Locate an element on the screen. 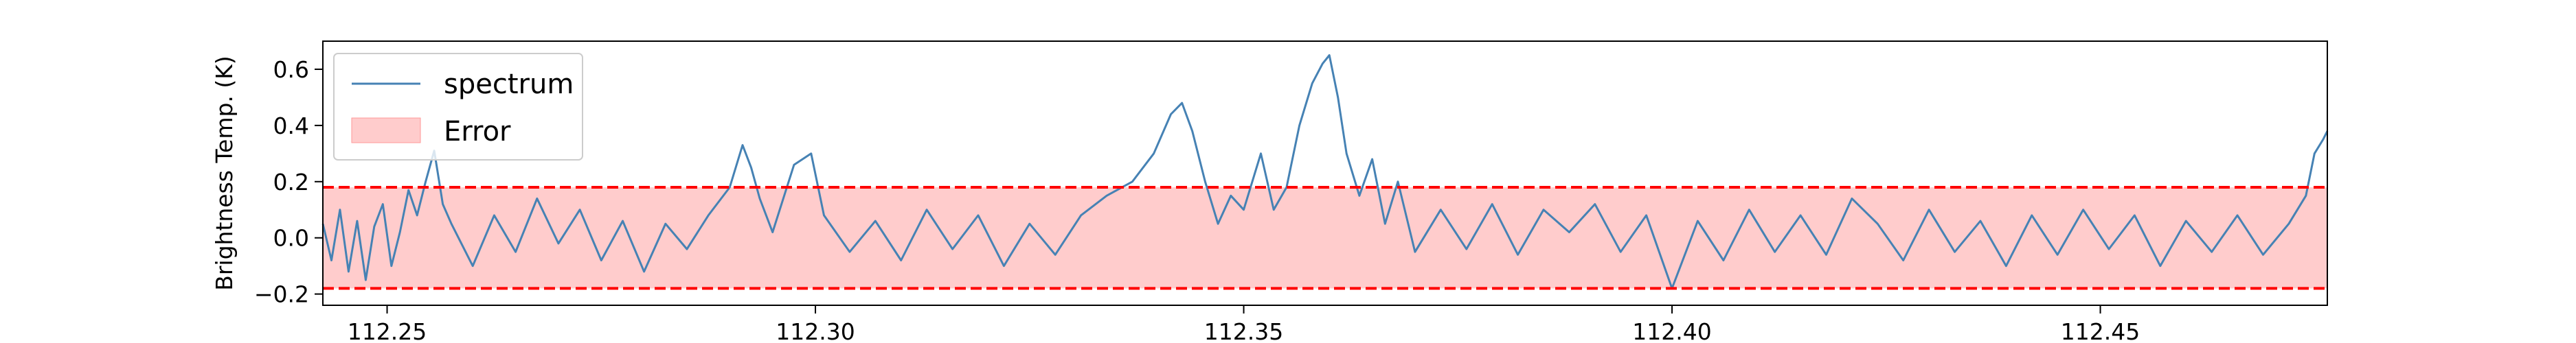 This screenshot has height=343, width=2576. x-tick-label: 112.40 is located at coordinates (1671, 330).